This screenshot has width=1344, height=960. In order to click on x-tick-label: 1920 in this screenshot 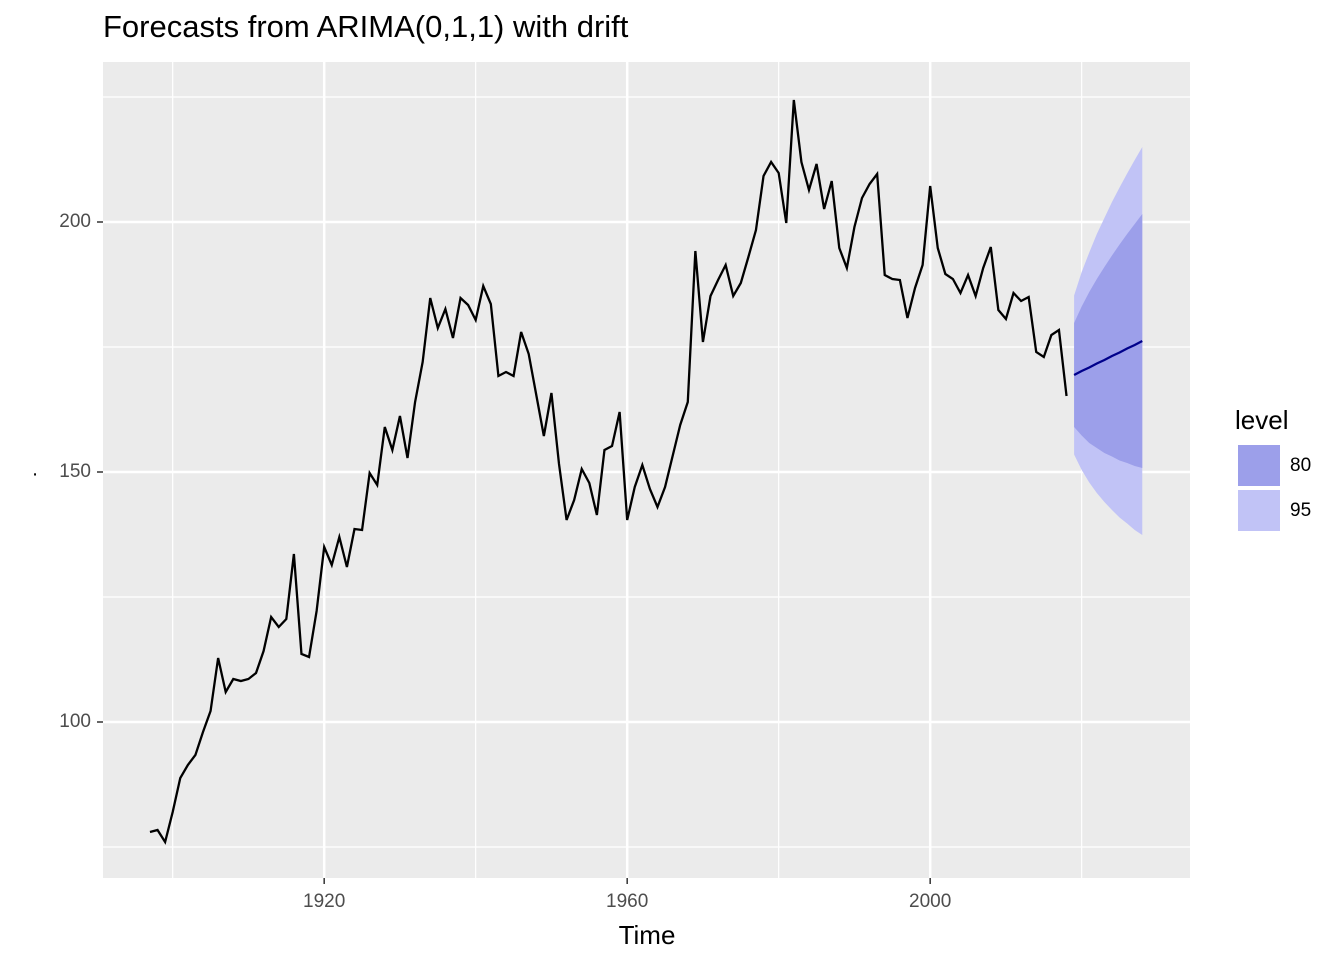, I will do `click(324, 901)`.